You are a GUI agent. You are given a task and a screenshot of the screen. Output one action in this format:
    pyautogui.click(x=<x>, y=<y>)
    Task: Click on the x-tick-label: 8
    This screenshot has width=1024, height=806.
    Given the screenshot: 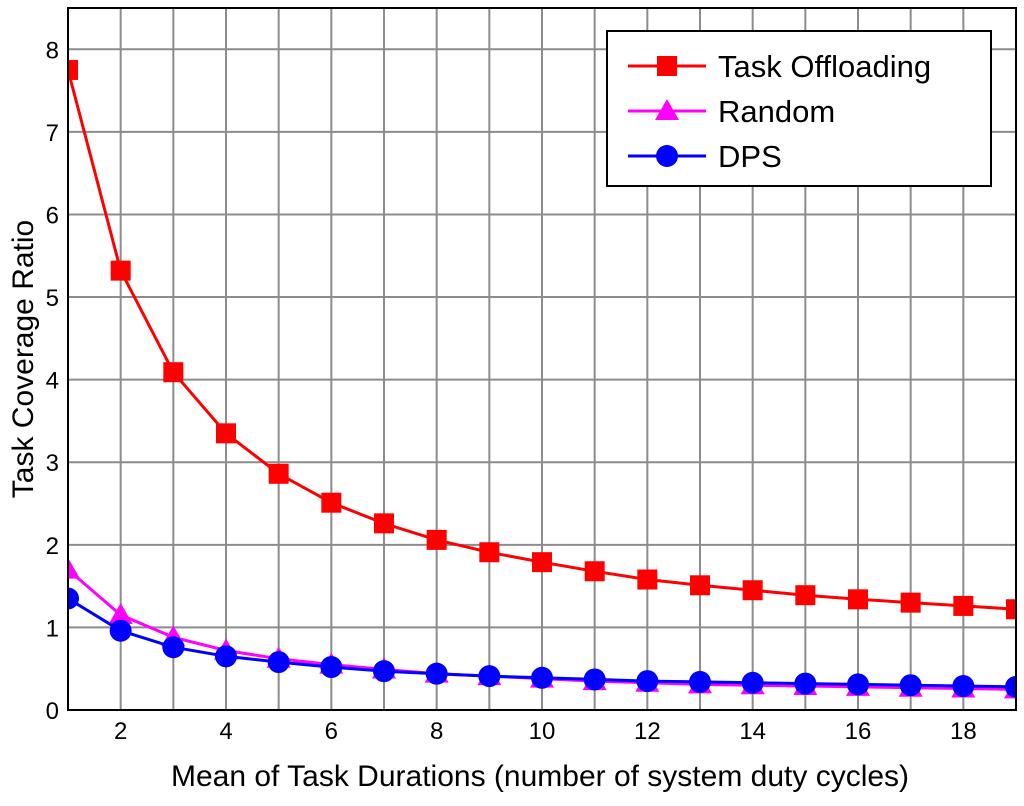 What is the action you would take?
    pyautogui.click(x=436, y=731)
    